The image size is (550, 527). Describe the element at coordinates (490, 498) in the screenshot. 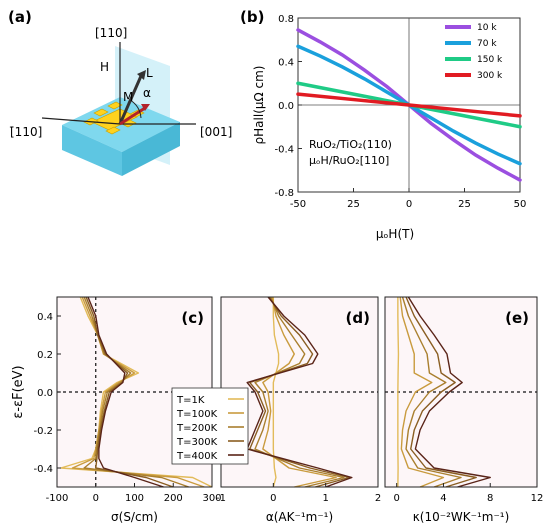

I see `x-tick-label-e: 8` at that location.